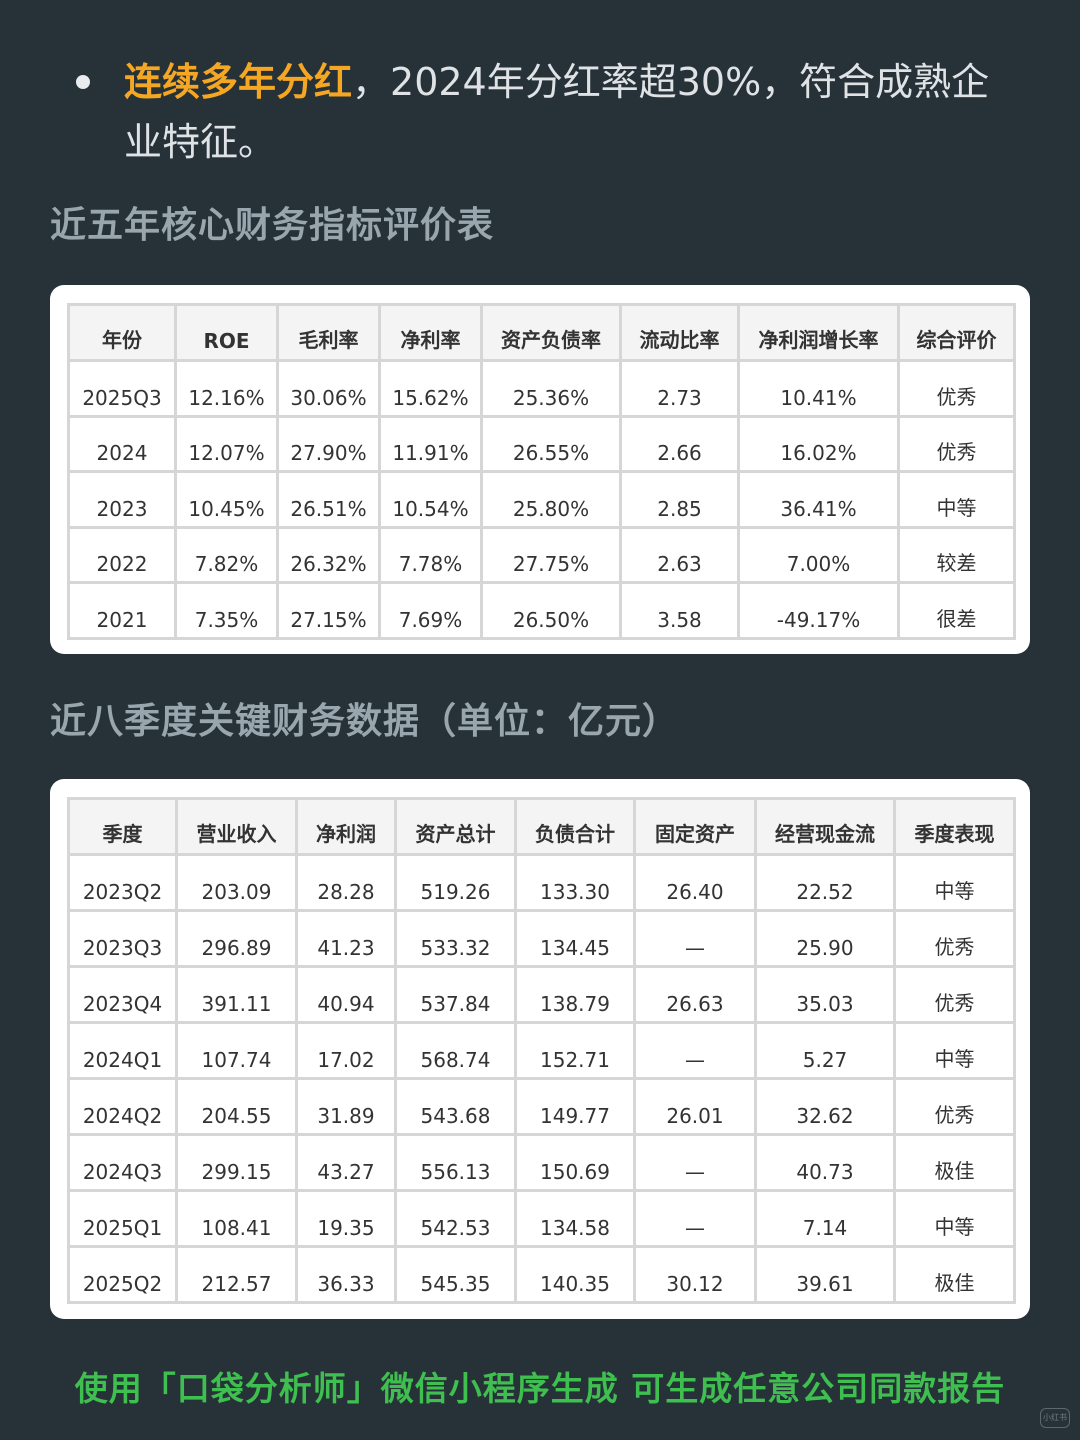 This screenshot has width=1080, height=1440. What do you see at coordinates (1055, 1418) in the screenshot?
I see `watermark-logo: 小红书` at bounding box center [1055, 1418].